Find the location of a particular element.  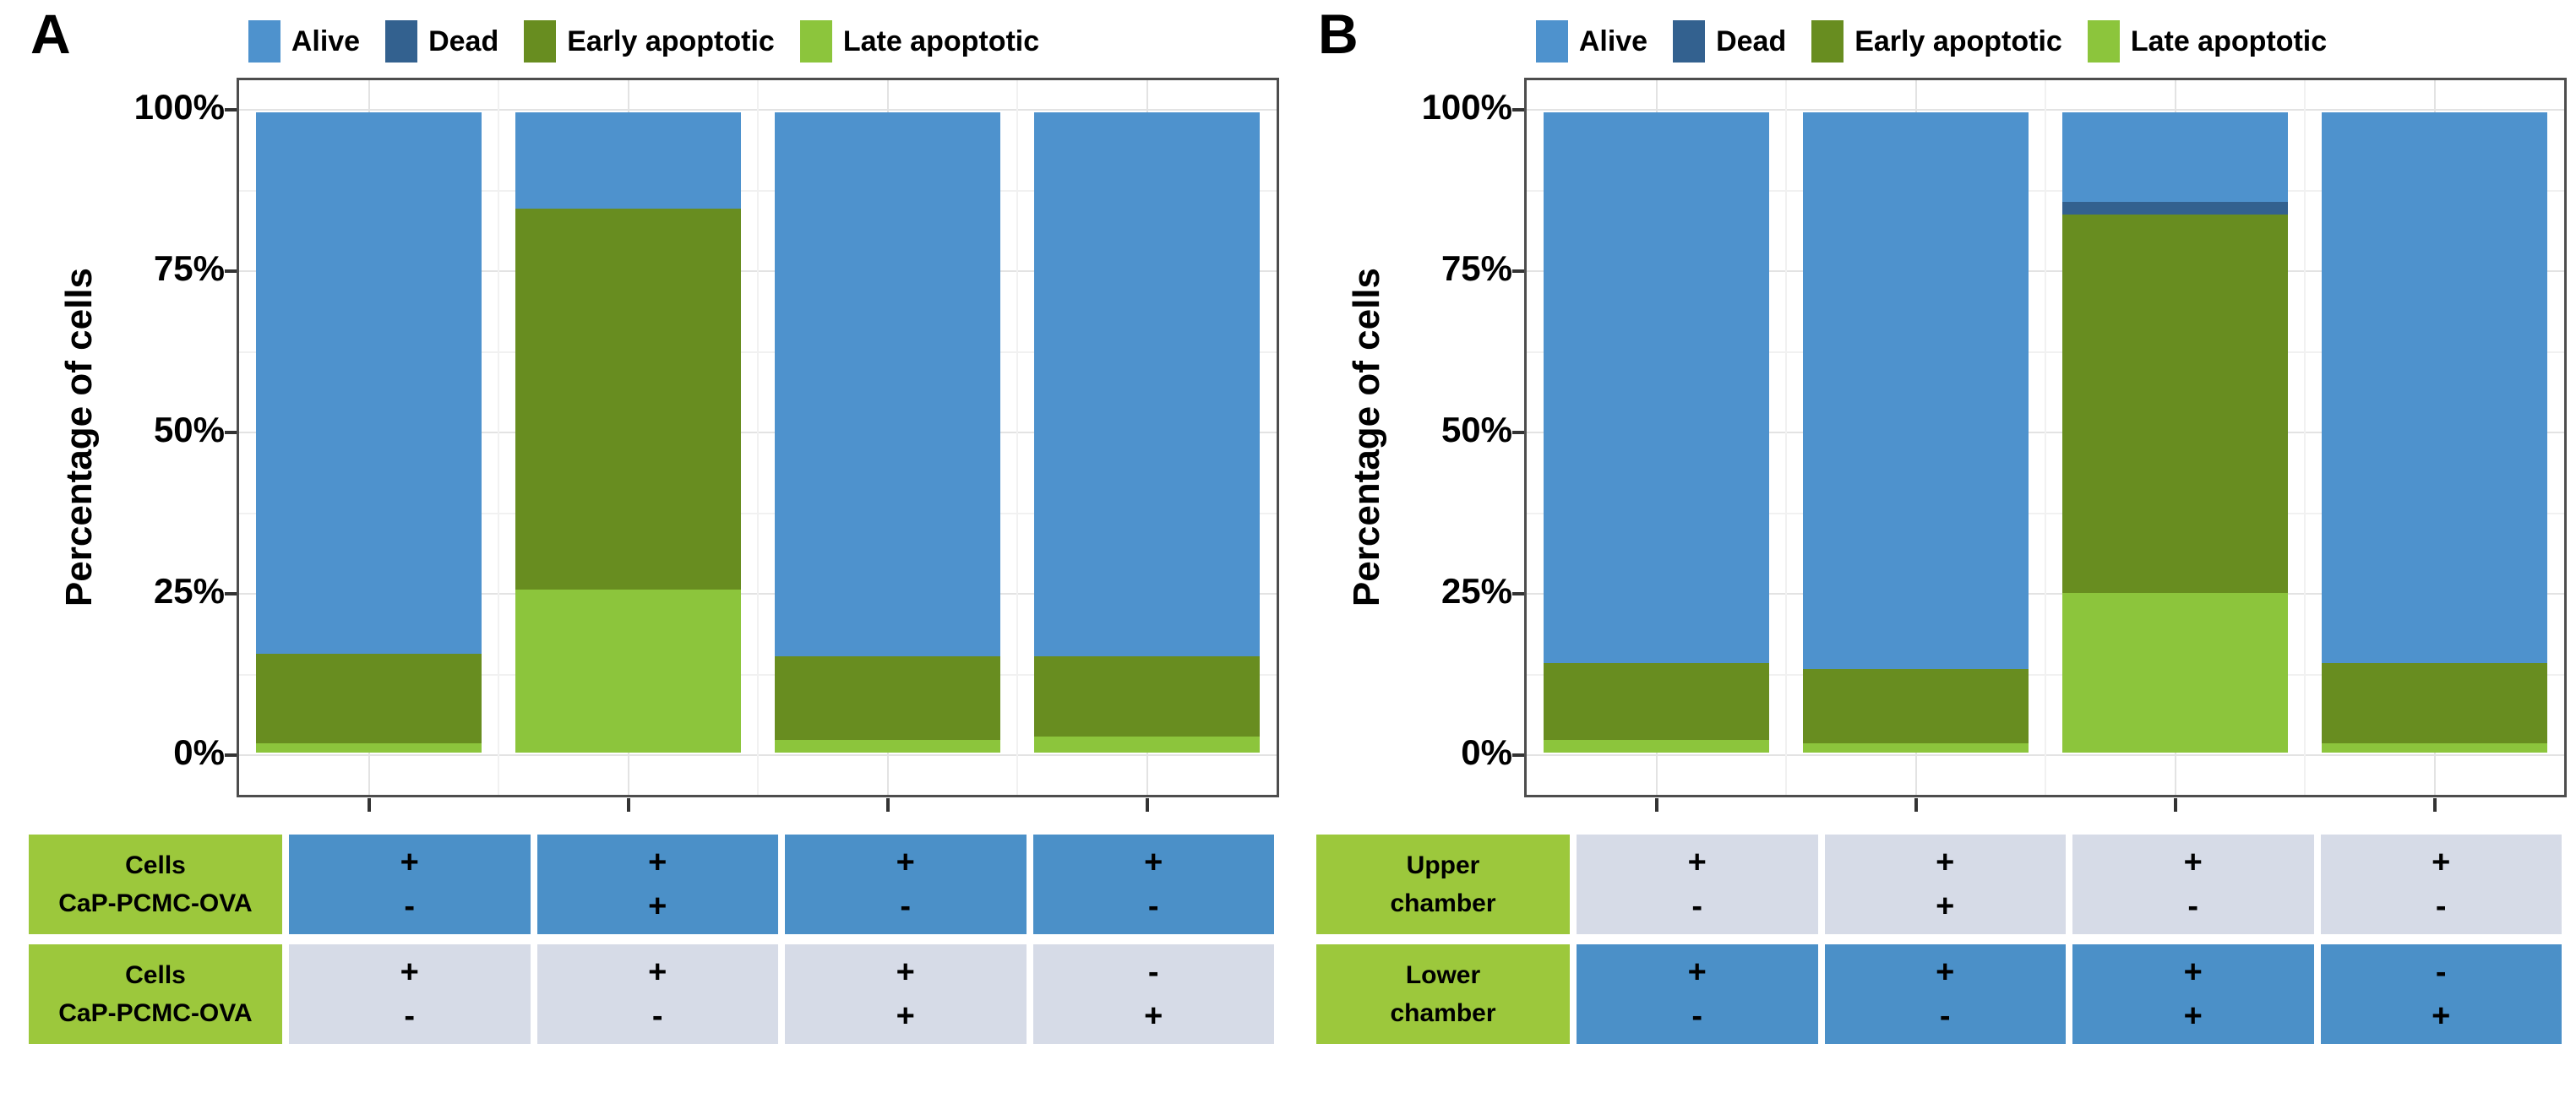

legend-item: Late apoptotic is located at coordinates (920, 41).